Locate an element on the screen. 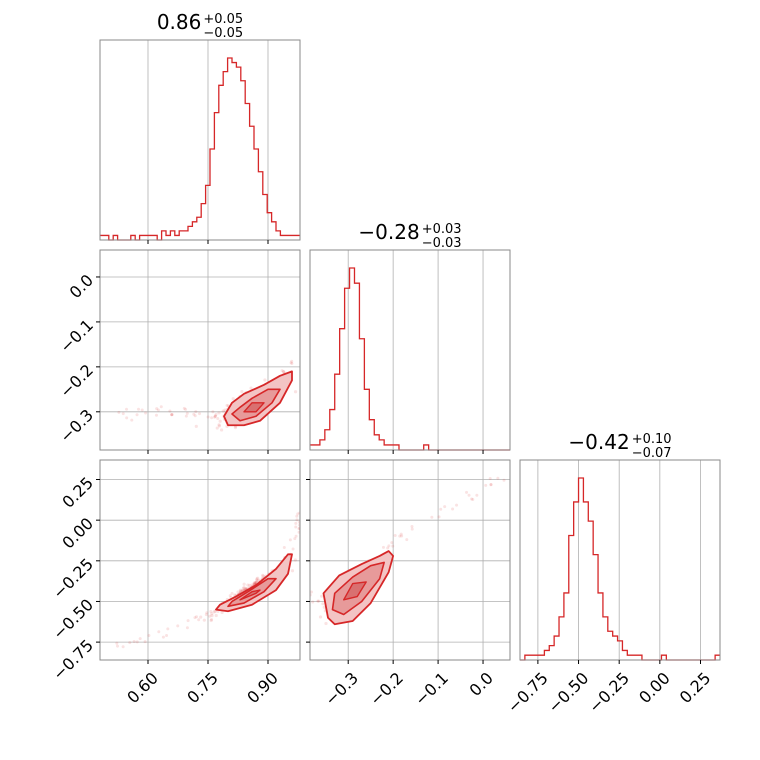 This screenshot has width=760, height=760. scatter-panel-pair01 is located at coordinates (198, 351).